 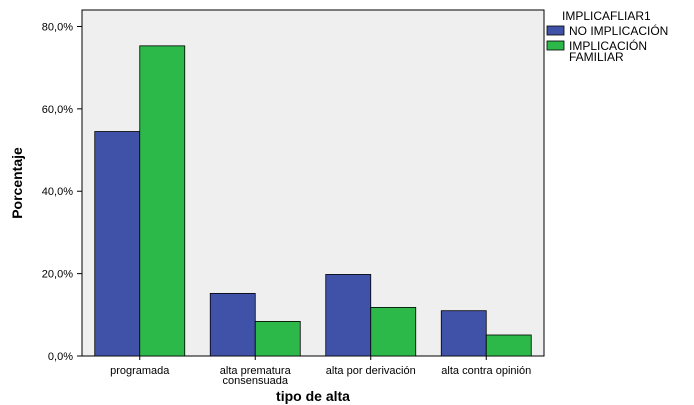 What do you see at coordinates (608, 45) in the screenshot?
I see `legend-label: IMPLICACIÓN` at bounding box center [608, 45].